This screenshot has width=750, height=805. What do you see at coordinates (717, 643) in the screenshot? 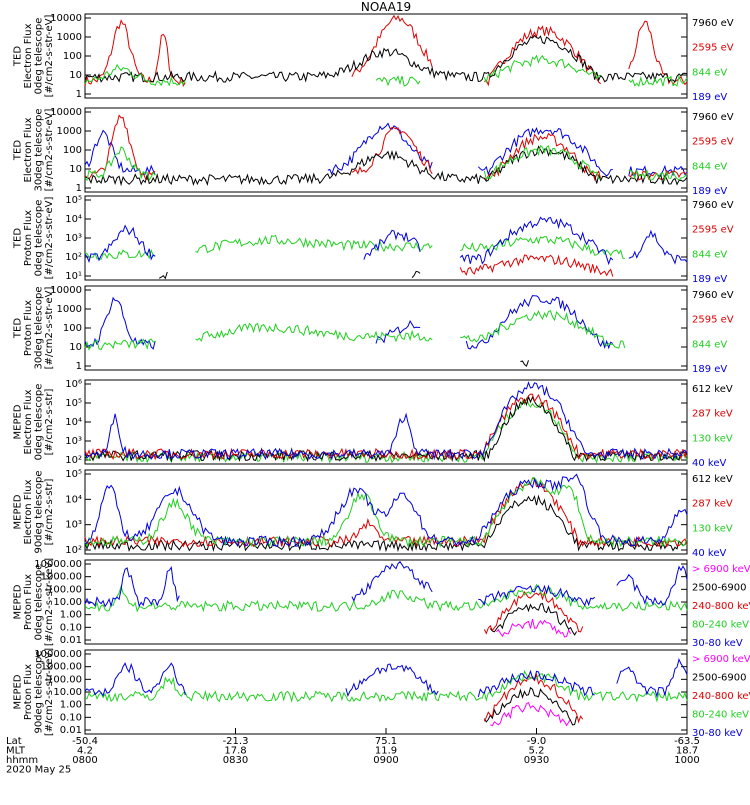
I see `legend-entry: 30-80 keV` at bounding box center [717, 643].